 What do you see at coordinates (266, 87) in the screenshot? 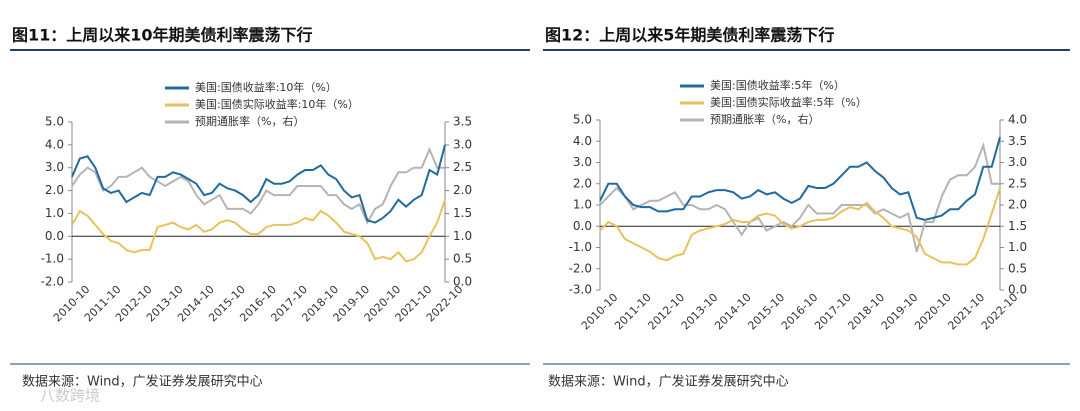
I see `legend-label: 美国:国债收益率:10年（%）` at bounding box center [266, 87].